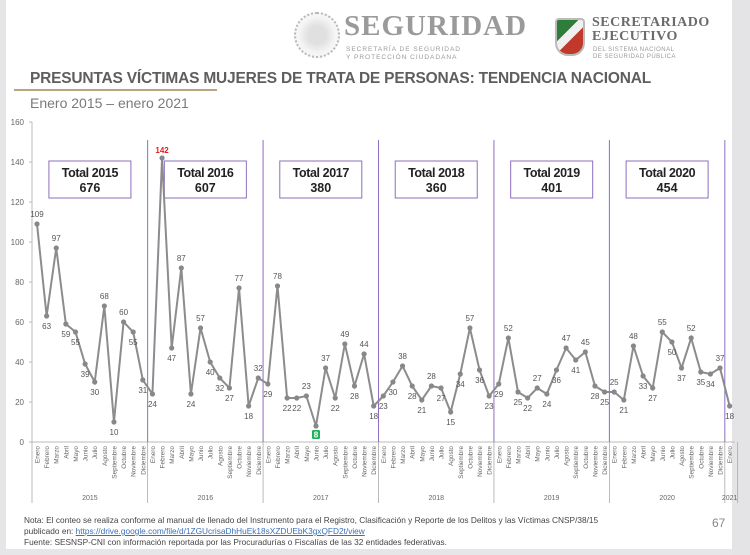  Describe the element at coordinates (635, 36) in the screenshot. I see `secretariado-line2: EJECUTIVO` at that location.